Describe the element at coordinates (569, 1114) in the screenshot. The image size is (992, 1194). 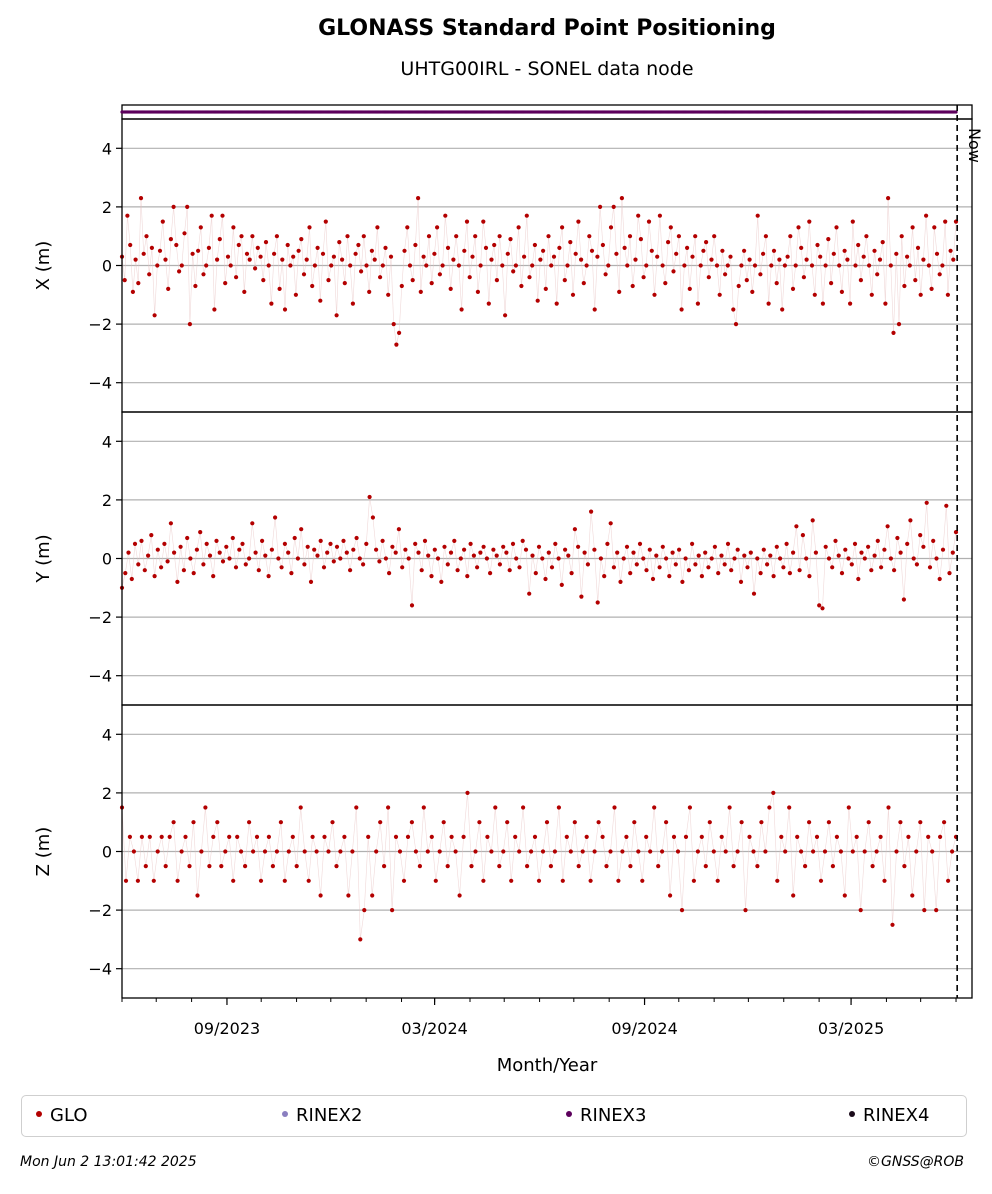
I see `legend-dot-rinex3` at that location.